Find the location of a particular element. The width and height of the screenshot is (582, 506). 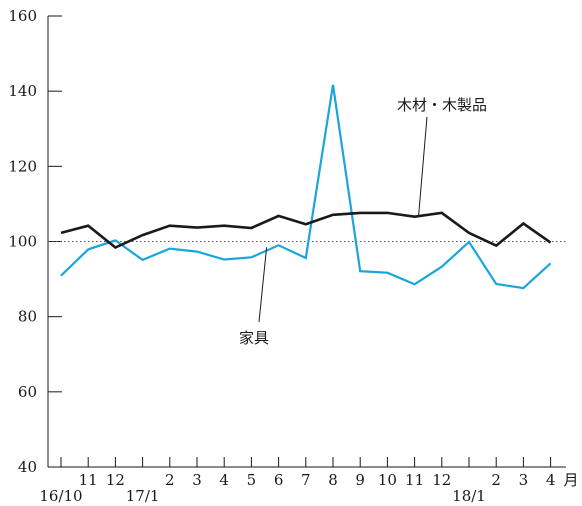

annotation-leader-kagu is located at coordinates (263, 285).